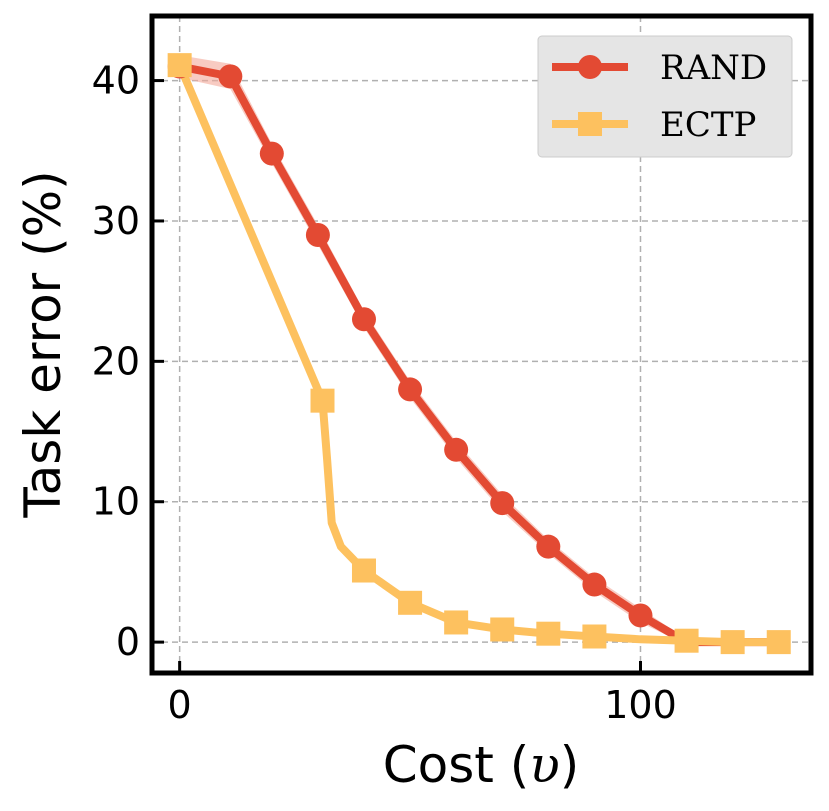 Image resolution: width=829 pixels, height=811 pixels. Describe the element at coordinates (590, 67) in the screenshot. I see `rand-legend-marker` at that location.